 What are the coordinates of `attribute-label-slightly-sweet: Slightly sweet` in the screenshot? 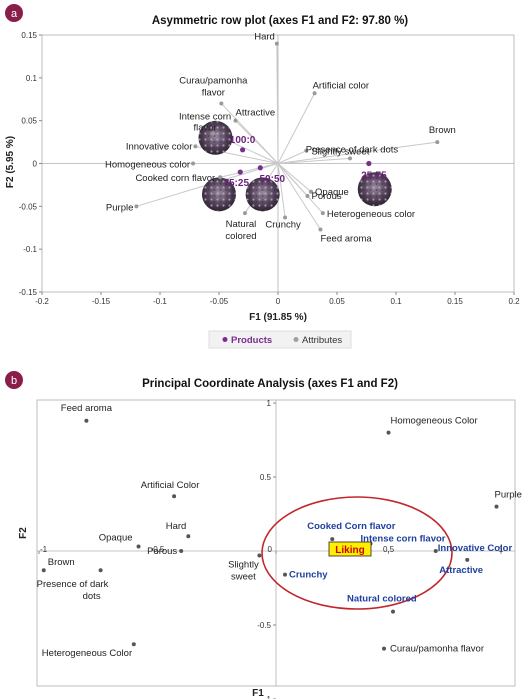 It's located at (340, 152).